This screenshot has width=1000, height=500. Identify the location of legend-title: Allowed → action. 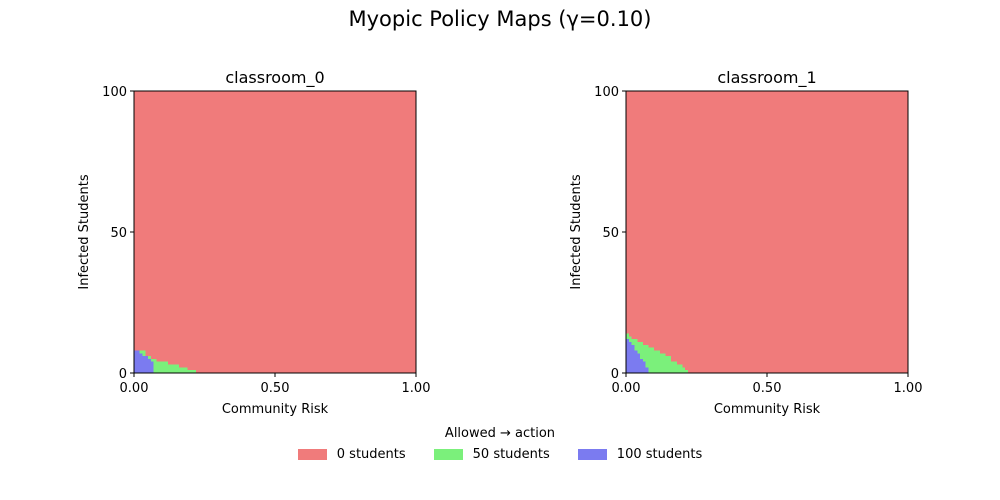
(500, 433).